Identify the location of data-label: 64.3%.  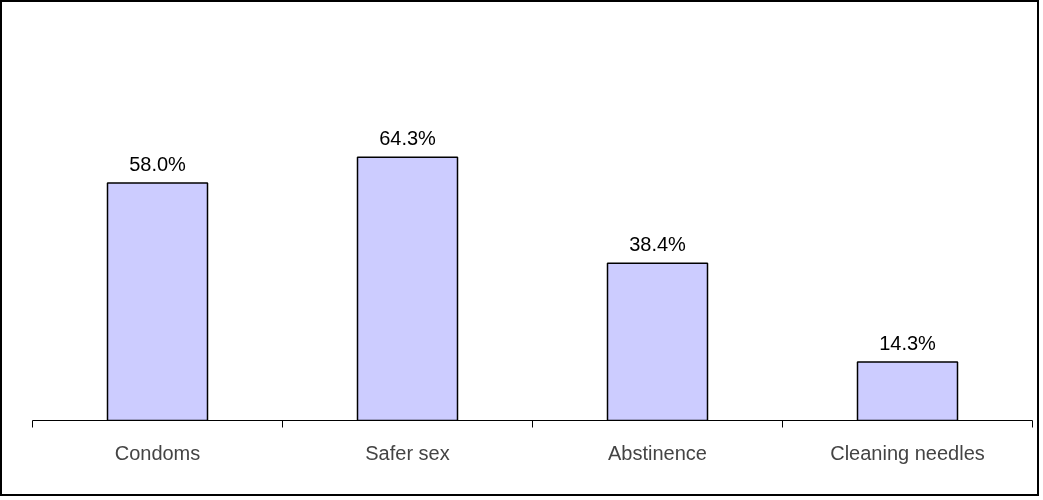
(408, 138).